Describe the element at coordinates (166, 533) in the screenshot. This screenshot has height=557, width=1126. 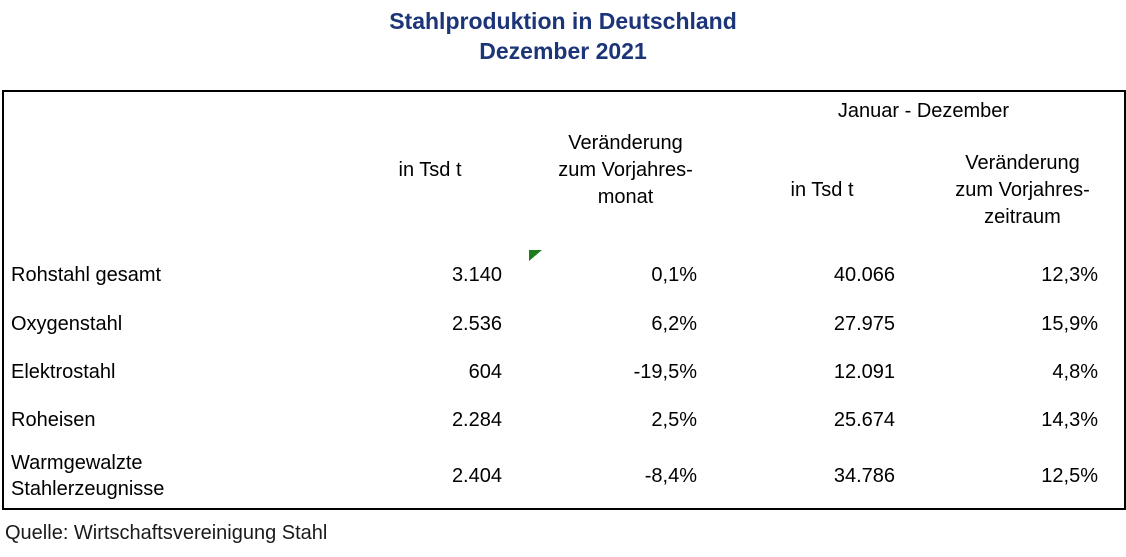
I see `source-note: Quelle: Wirtschaftsvereinigung Stahl` at that location.